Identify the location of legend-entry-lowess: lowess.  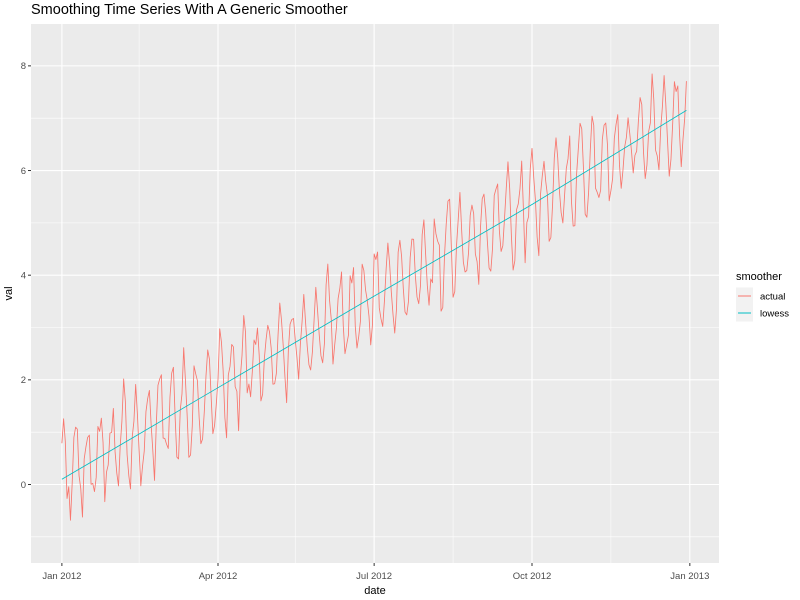
(762, 313).